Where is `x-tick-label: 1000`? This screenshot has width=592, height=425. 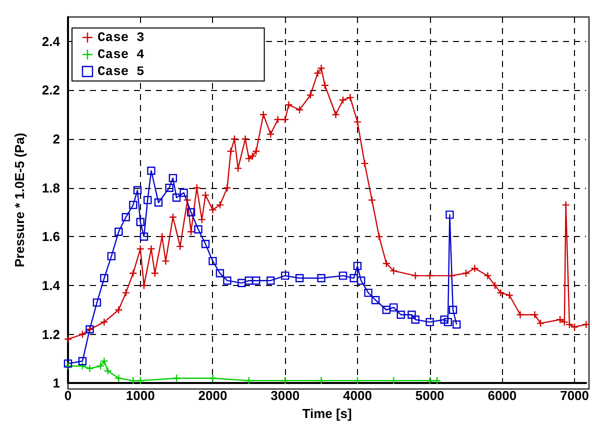
x-tick-label: 1000 is located at coordinates (140, 396).